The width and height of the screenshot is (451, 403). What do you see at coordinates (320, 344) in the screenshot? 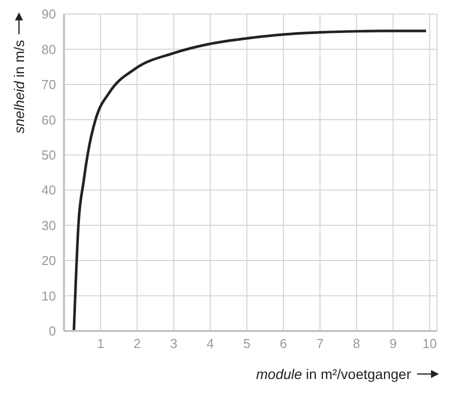
I see `x-tick-label: 7` at bounding box center [320, 344].